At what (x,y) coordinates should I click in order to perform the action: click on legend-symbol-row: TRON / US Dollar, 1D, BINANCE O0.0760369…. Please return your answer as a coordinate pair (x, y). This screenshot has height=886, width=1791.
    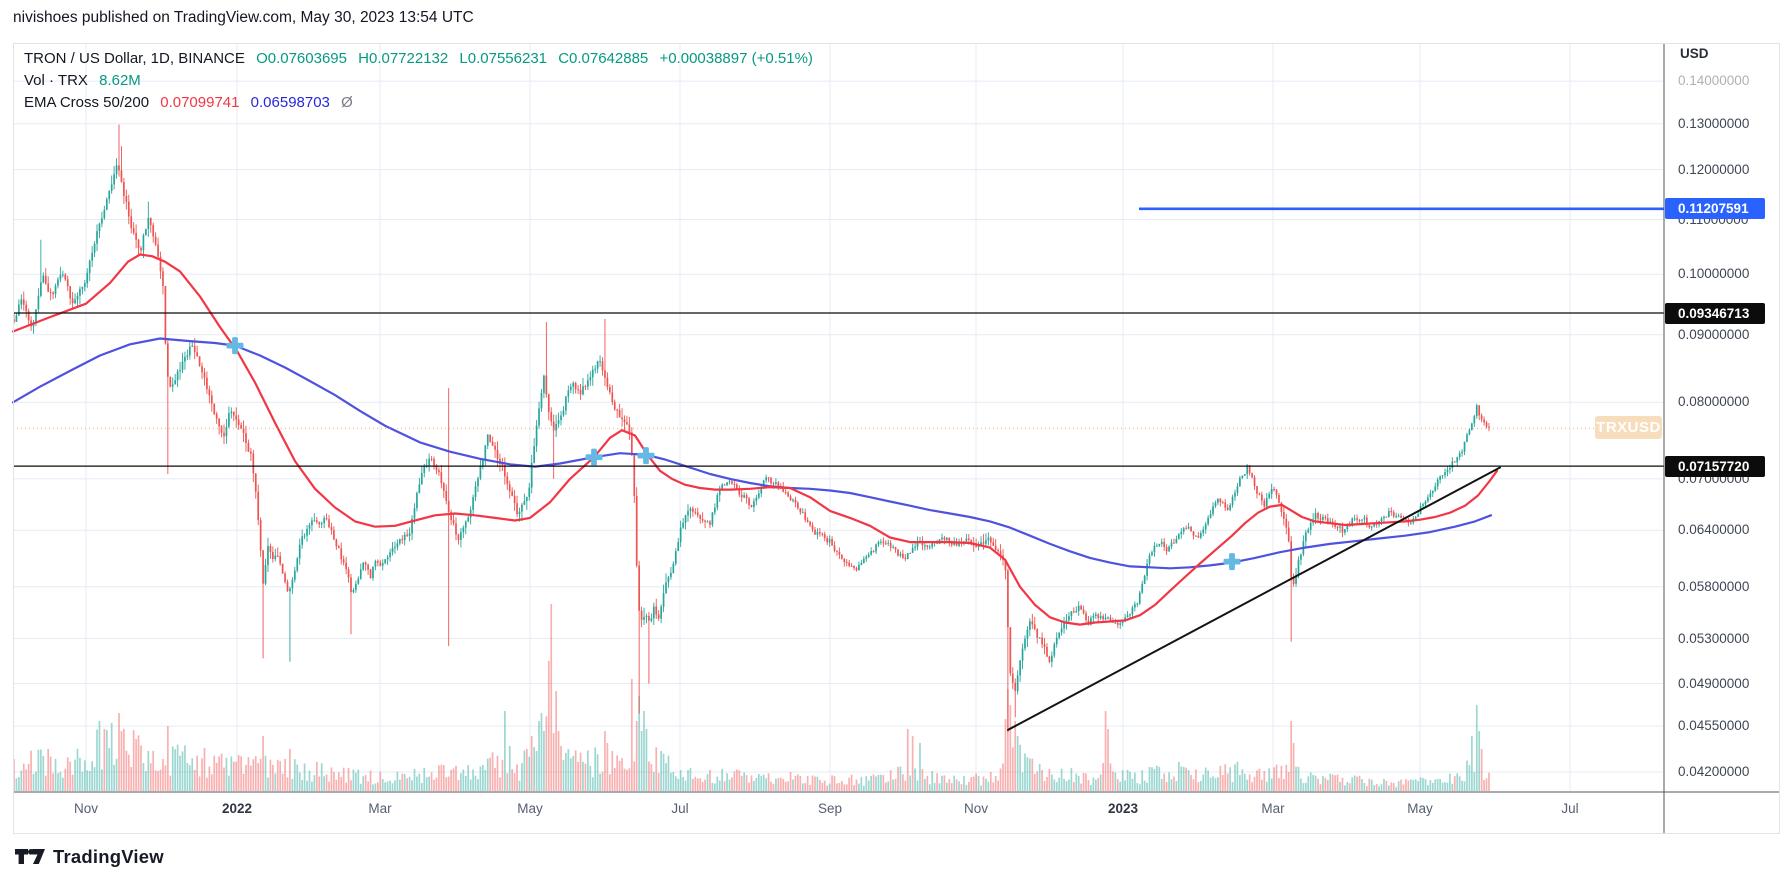
    Looking at the image, I should click on (422, 59).